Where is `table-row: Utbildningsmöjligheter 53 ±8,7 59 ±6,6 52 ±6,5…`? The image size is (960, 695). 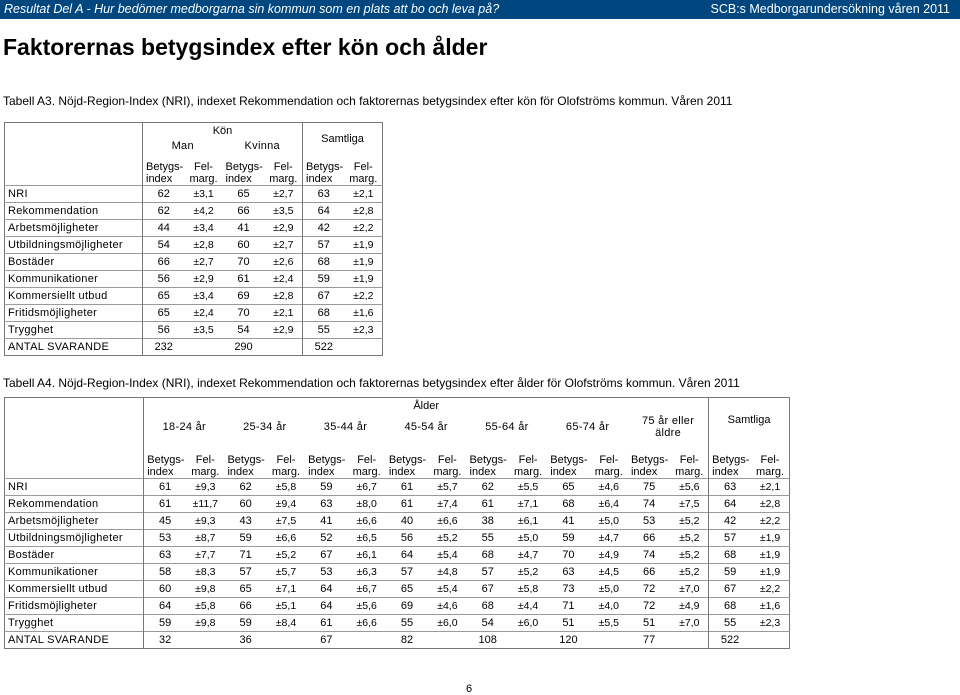 table-row: Utbildningsmöjligheter 53 ±8,7 59 ±6,6 52 ±6,5… is located at coordinates (397, 538).